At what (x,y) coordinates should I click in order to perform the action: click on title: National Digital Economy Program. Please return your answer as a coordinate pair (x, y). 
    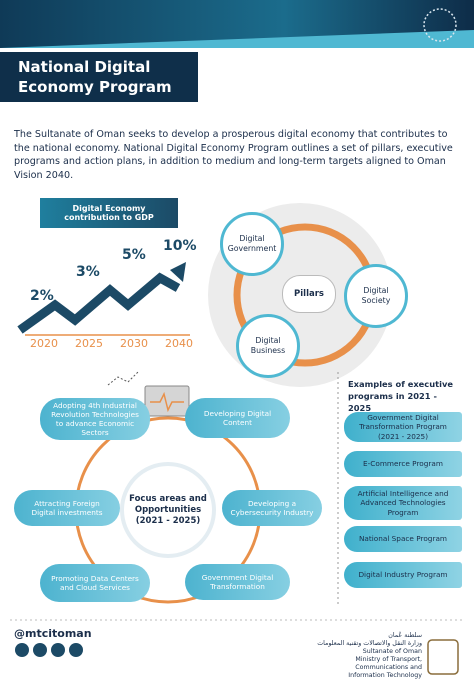
    Looking at the image, I should click on (95, 77).